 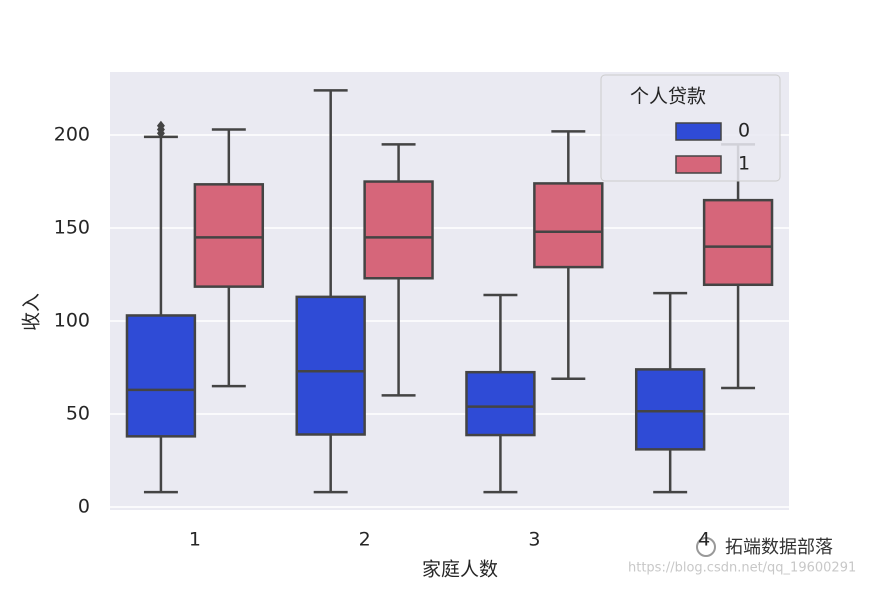 What do you see at coordinates (704, 540) in the screenshot?
I see `x-tick-label: 4` at bounding box center [704, 540].